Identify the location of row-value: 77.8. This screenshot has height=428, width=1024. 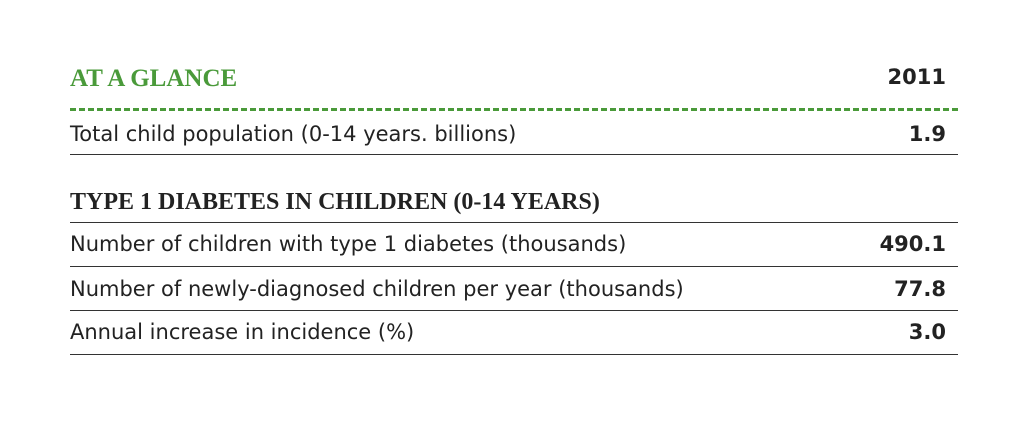
(920, 289).